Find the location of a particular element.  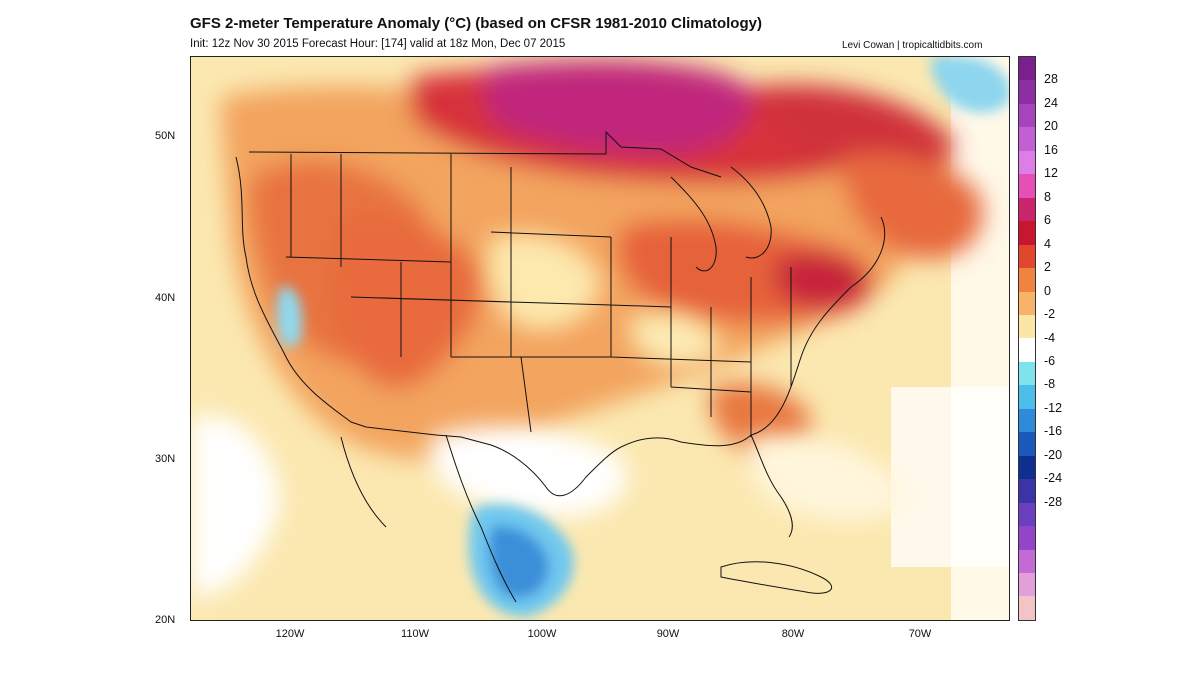

colorbar-tick-label: 16 is located at coordinates (1051, 149).